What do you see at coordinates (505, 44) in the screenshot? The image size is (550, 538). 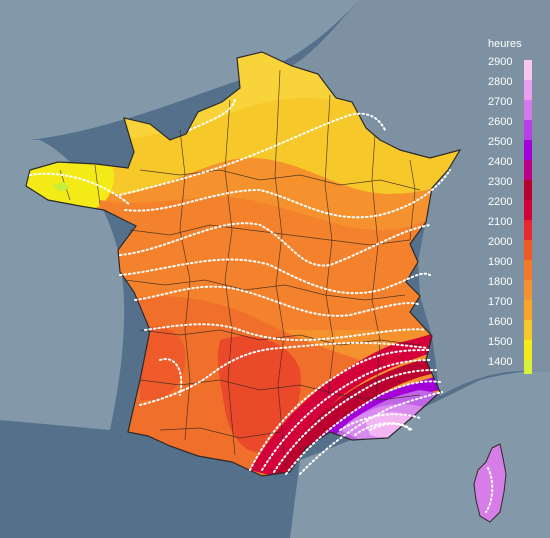 I see `legend-title: heures` at bounding box center [505, 44].